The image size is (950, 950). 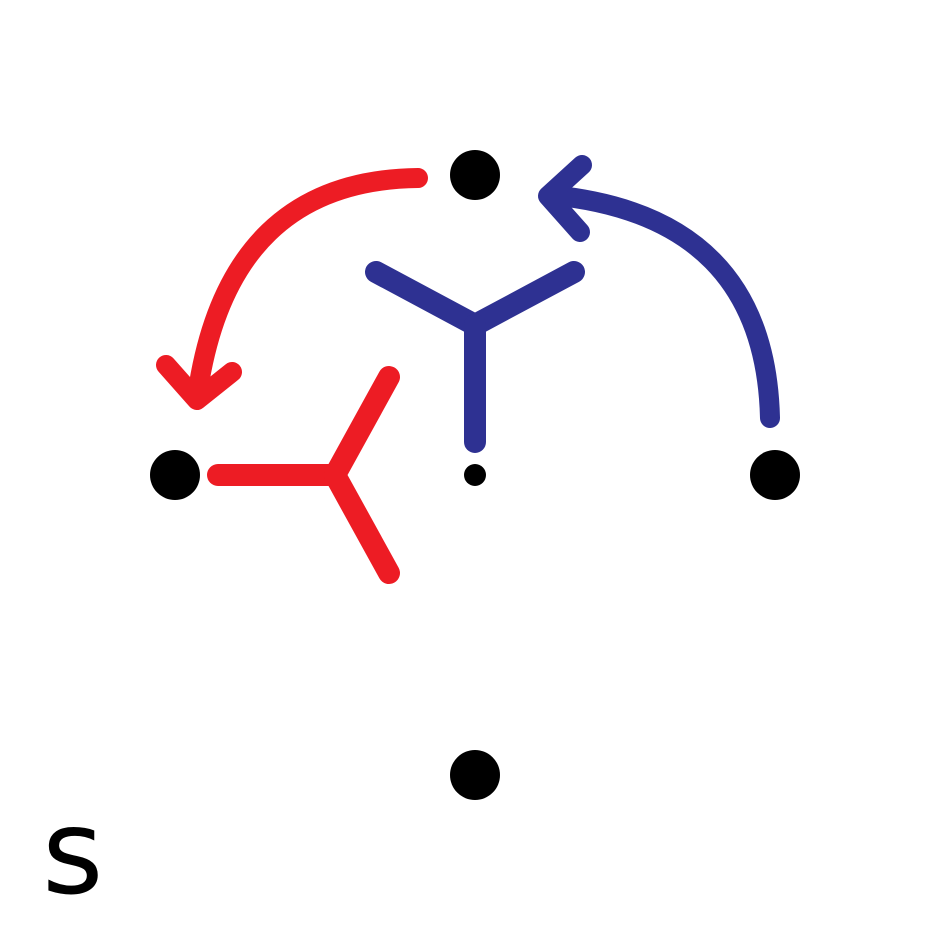 I want to click on bottom-dot, so click(x=475, y=775).